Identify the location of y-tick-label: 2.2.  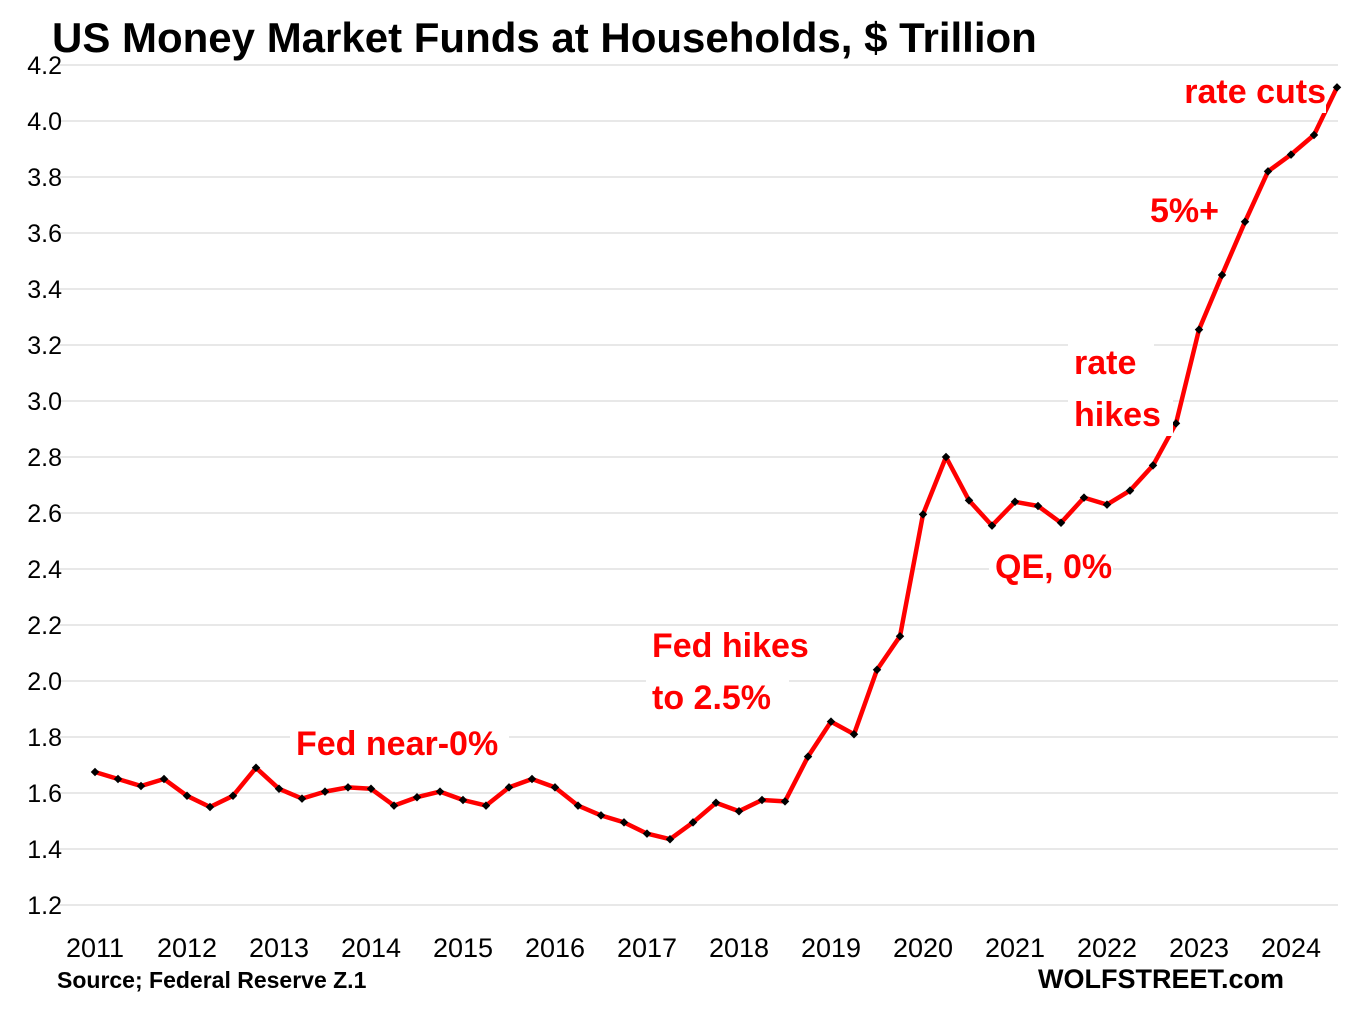
(44, 626).